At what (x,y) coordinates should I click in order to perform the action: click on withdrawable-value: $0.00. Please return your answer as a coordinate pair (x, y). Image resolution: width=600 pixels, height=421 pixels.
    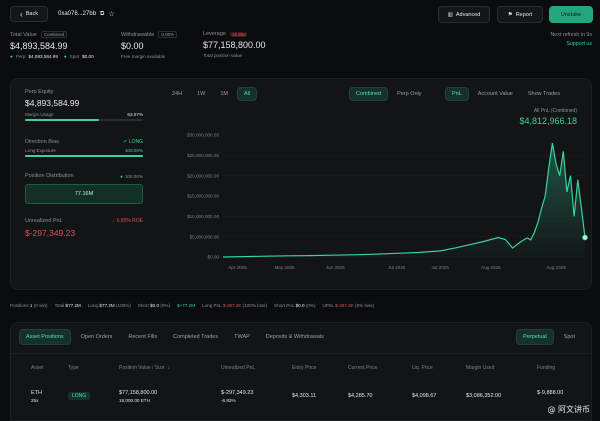
    Looking at the image, I should click on (132, 46).